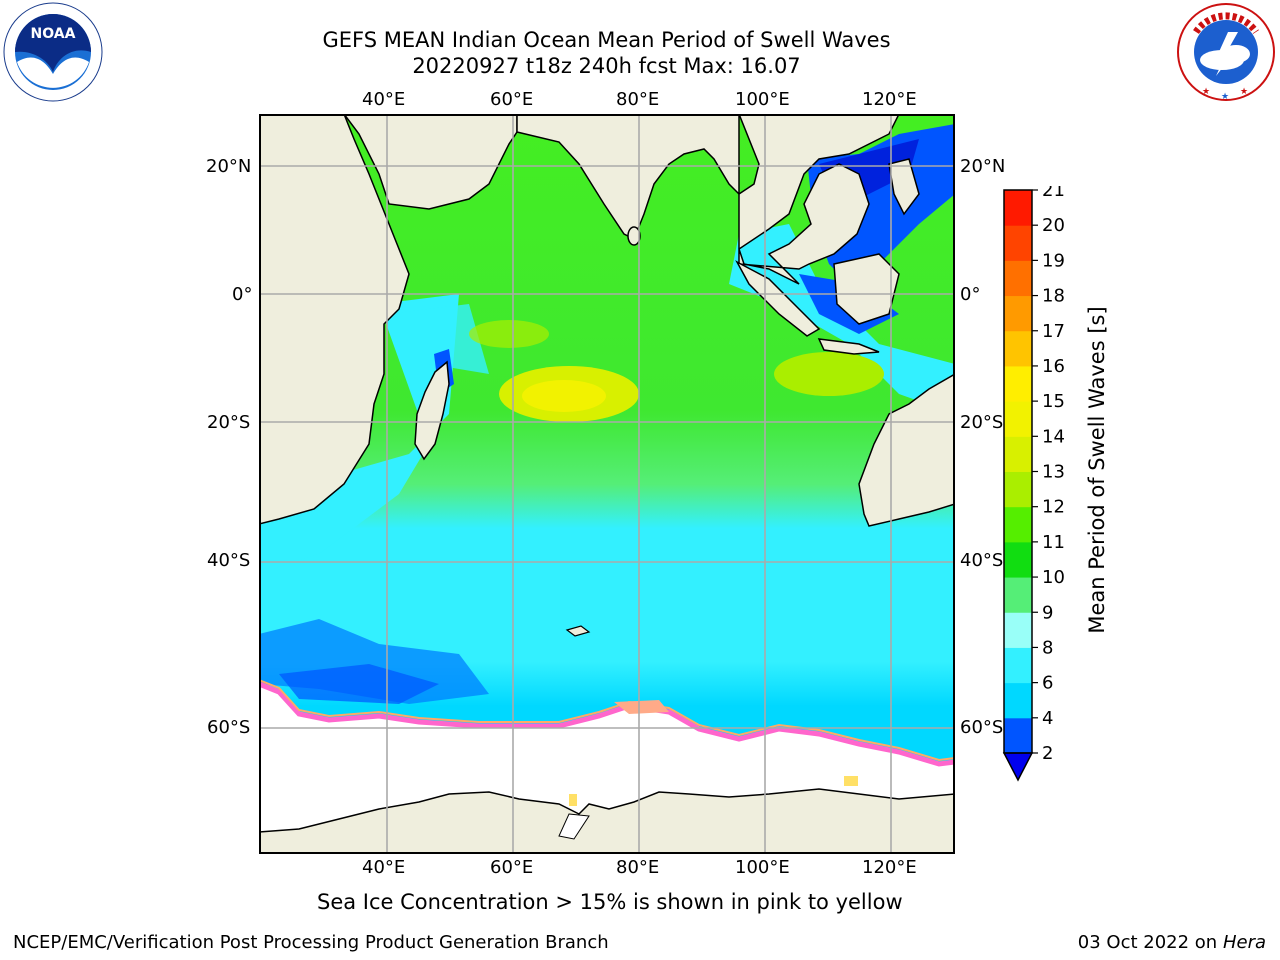 This screenshot has height=960, width=1280. What do you see at coordinates (982, 422) in the screenshot?
I see `lat-label-right-20s: 20°S` at bounding box center [982, 422].